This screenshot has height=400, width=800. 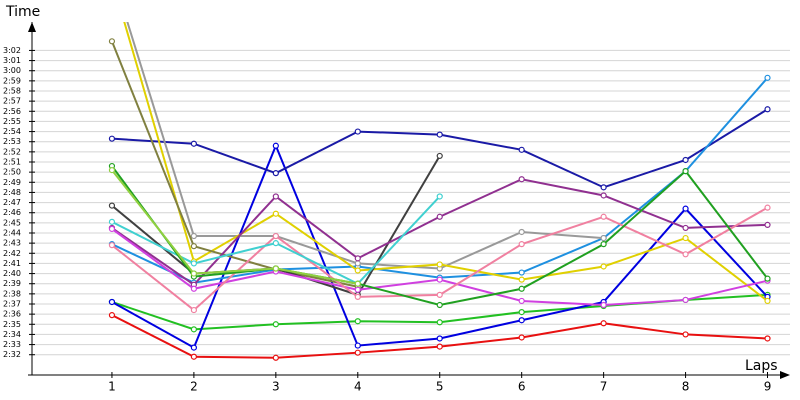 I want to click on y-tick-label: 2:44, so click(x=12, y=233).